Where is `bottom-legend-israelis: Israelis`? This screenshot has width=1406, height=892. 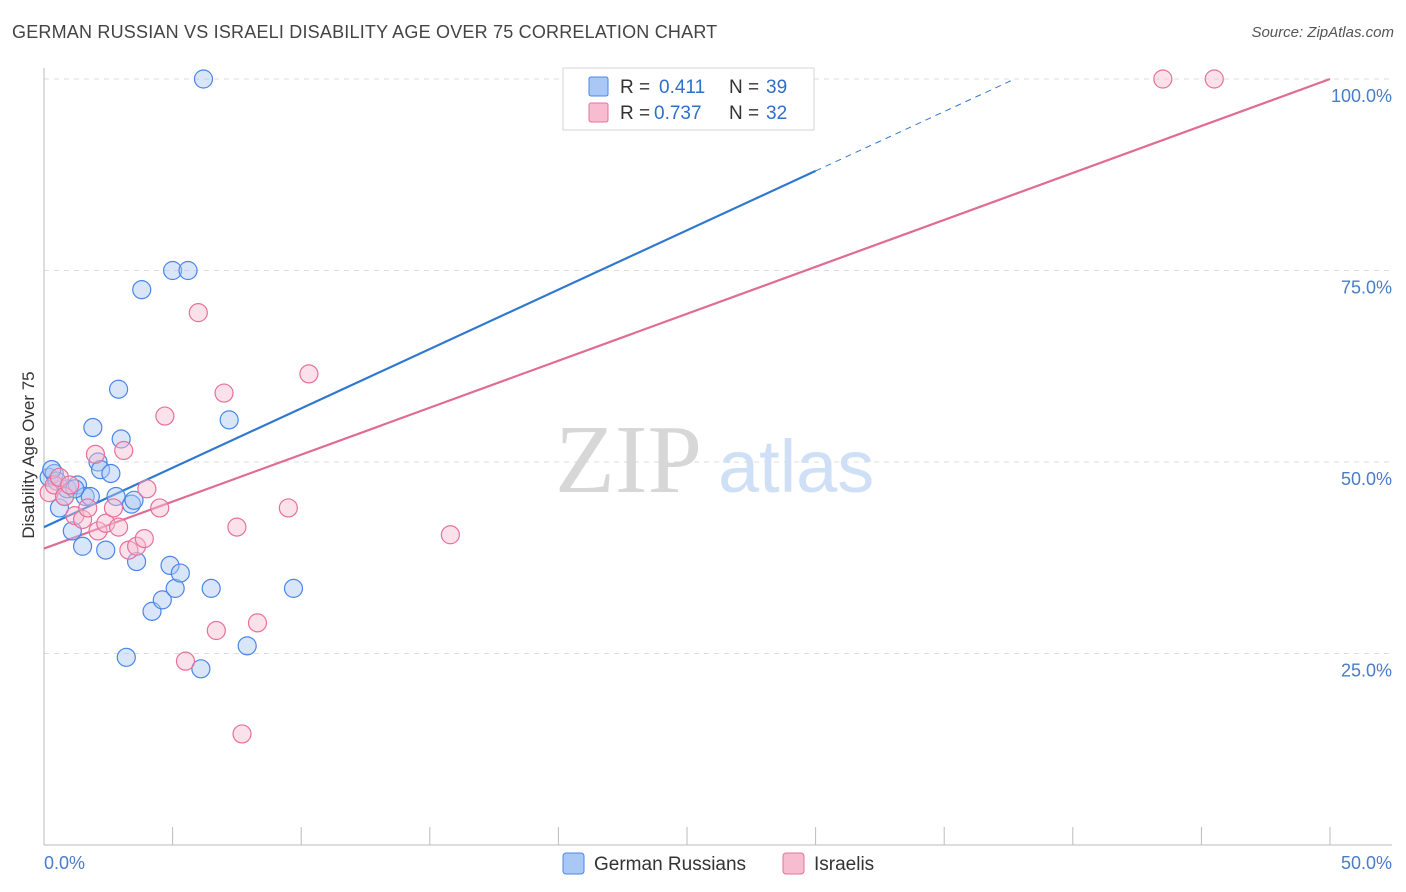 bottom-legend-israelis: Israelis is located at coordinates (844, 864).